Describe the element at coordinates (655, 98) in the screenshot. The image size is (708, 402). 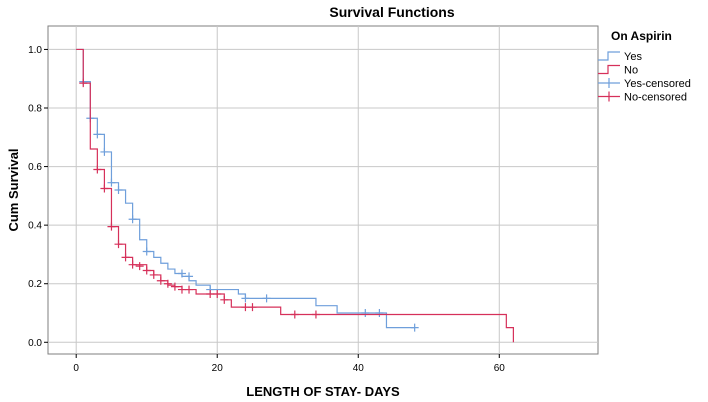
I see `legend-label: No-censored` at that location.